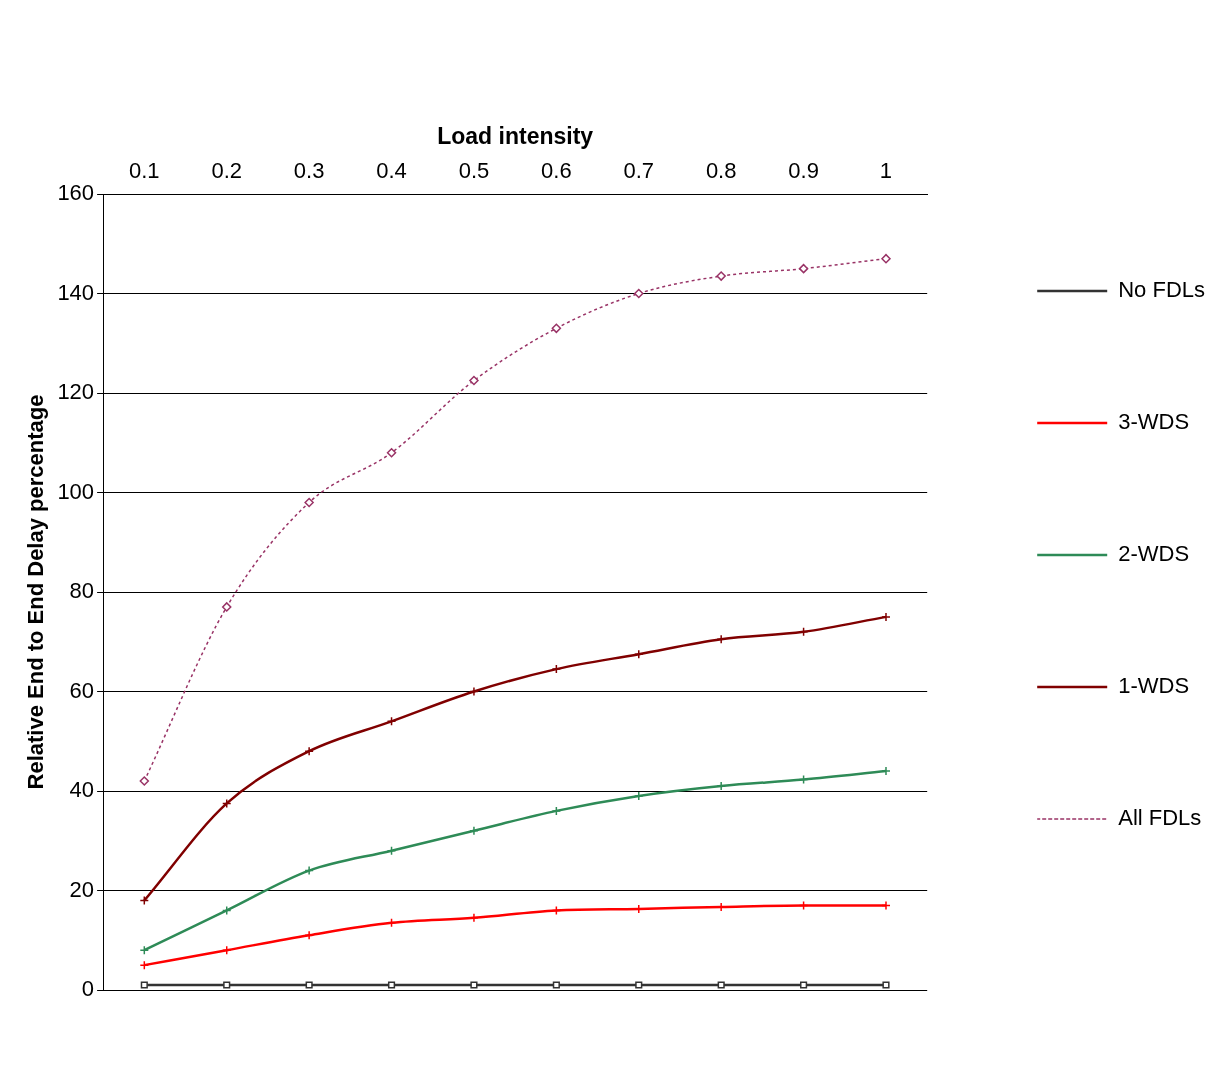  Describe the element at coordinates (639, 170) in the screenshot. I see `x-tick-label: 0.7` at that location.